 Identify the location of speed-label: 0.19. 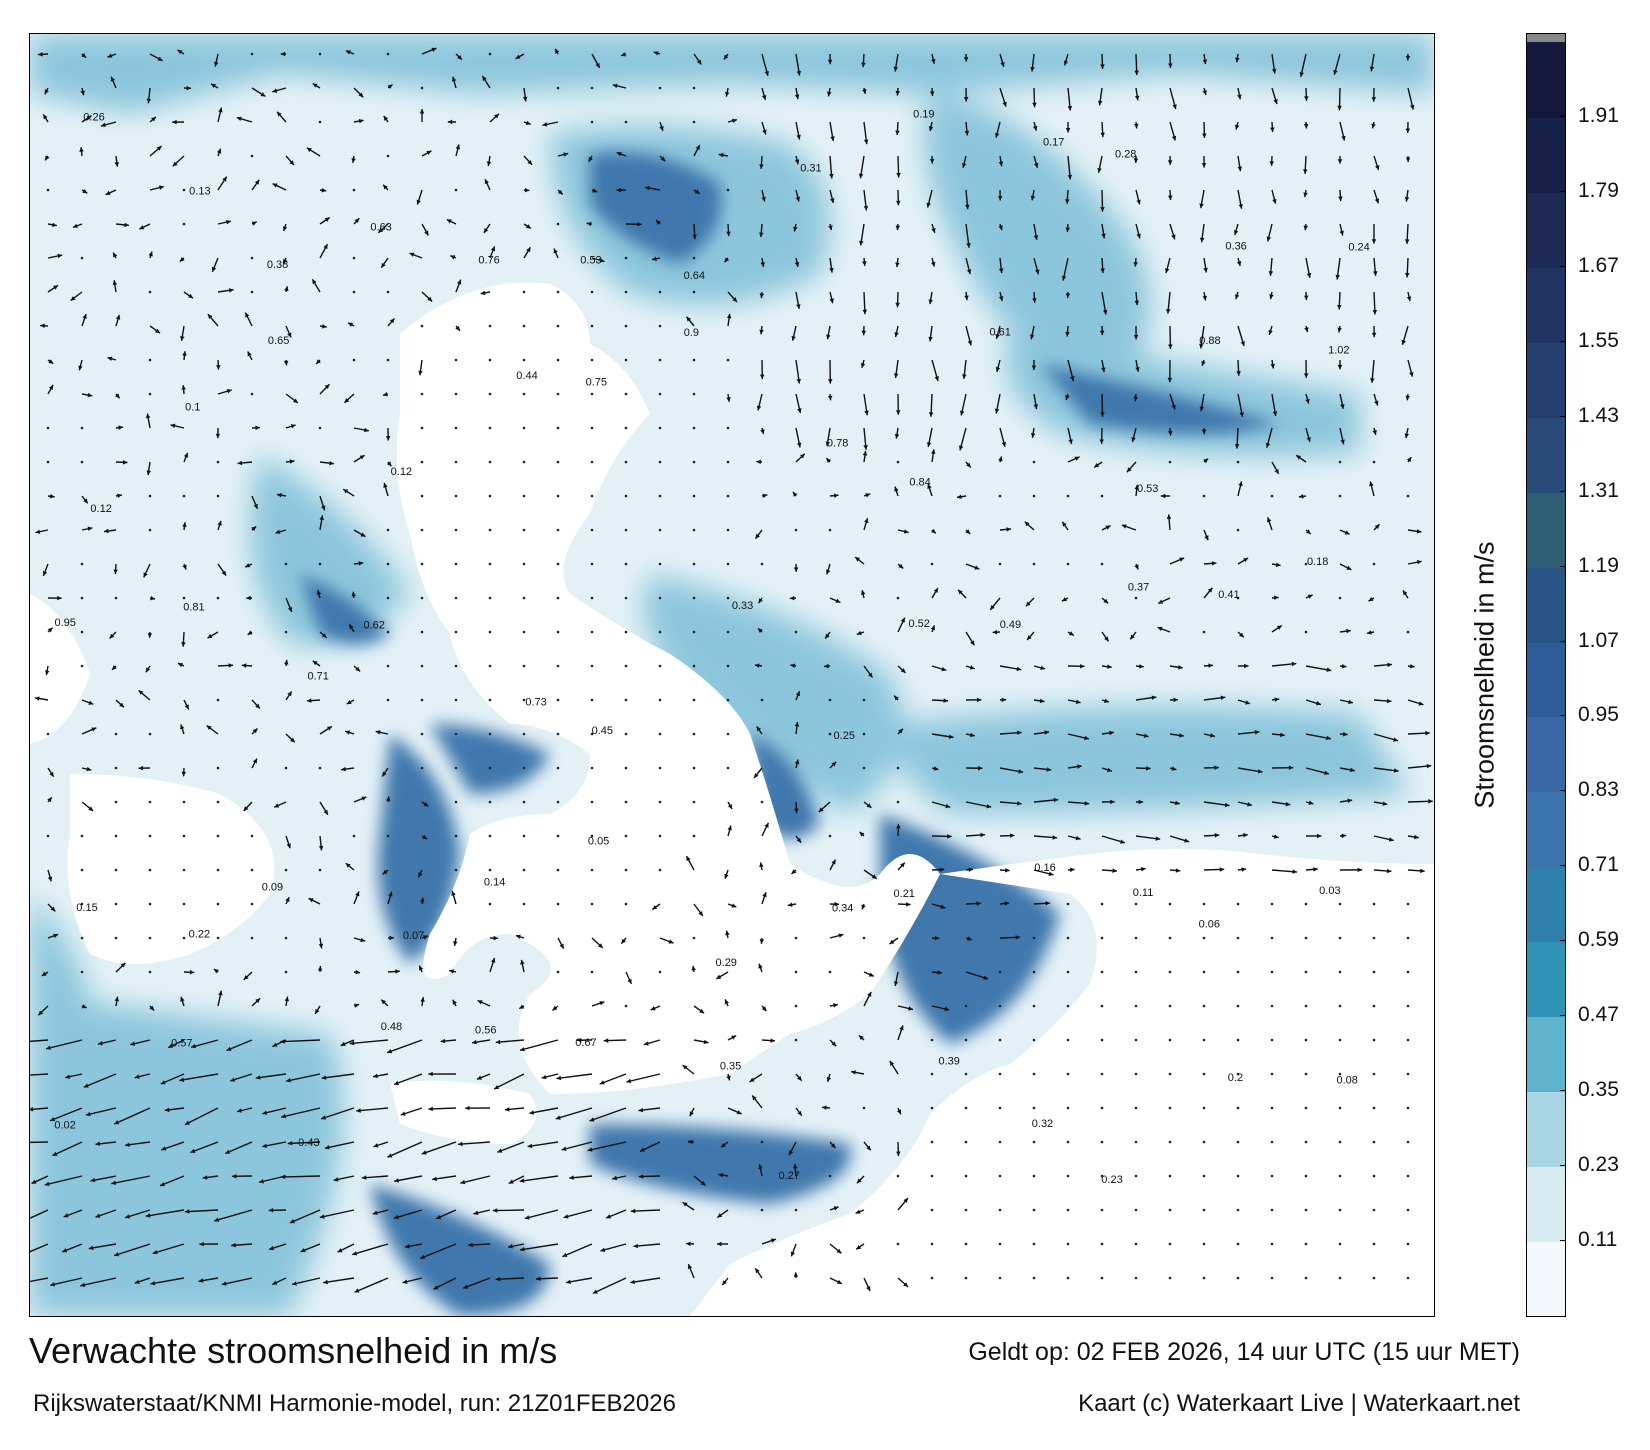
(923, 114).